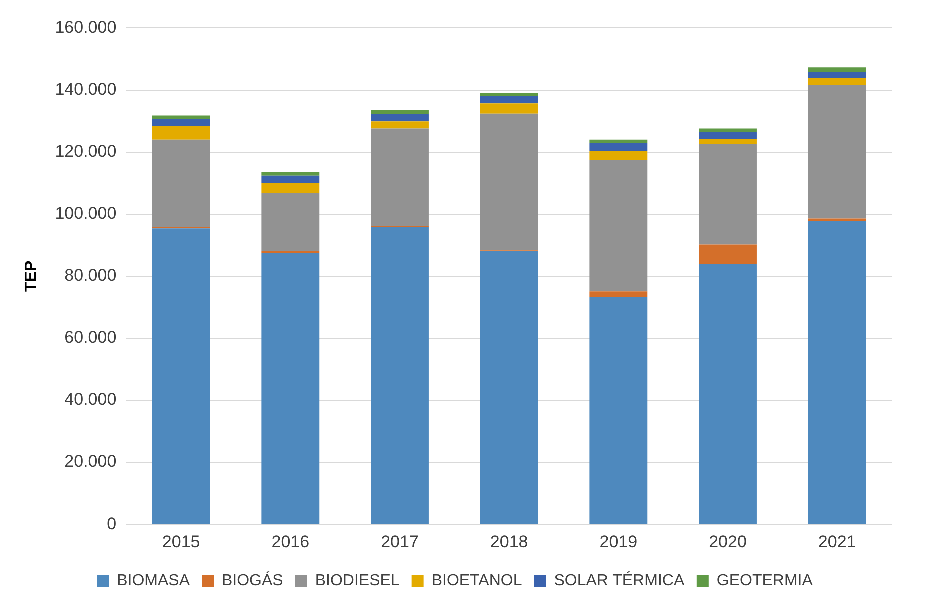 This screenshot has width=930, height=607. What do you see at coordinates (291, 542) in the screenshot?
I see `x-tick-label: 2016` at bounding box center [291, 542].